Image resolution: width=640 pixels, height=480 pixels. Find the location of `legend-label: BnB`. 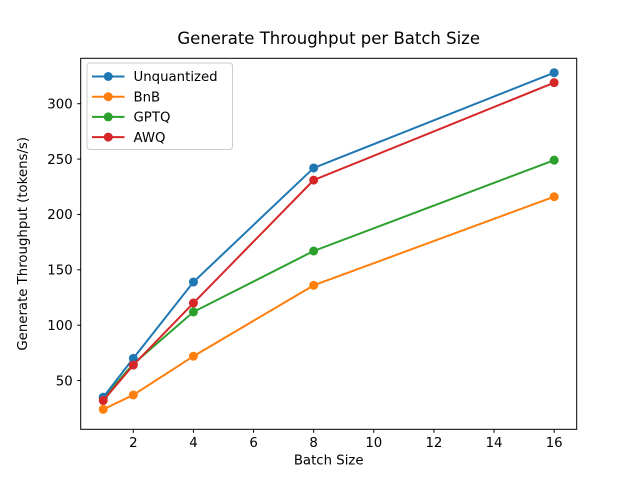

legend-label: BnB is located at coordinates (147, 97).